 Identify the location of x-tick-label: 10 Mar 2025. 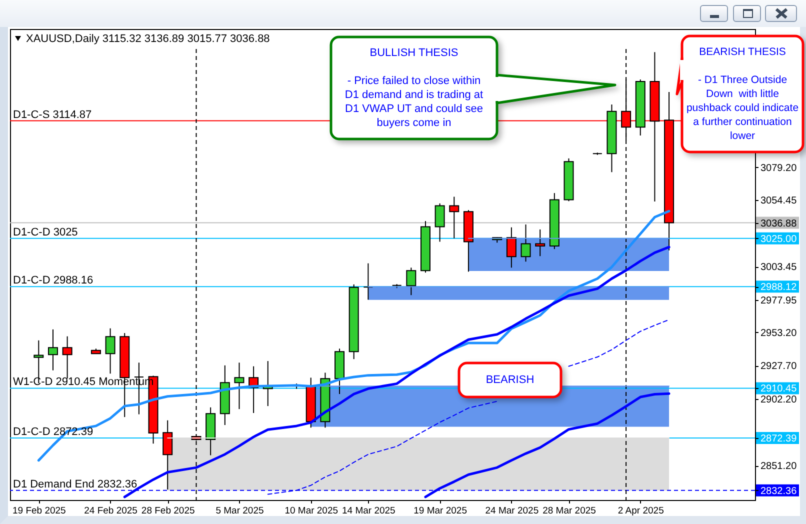
(311, 511).